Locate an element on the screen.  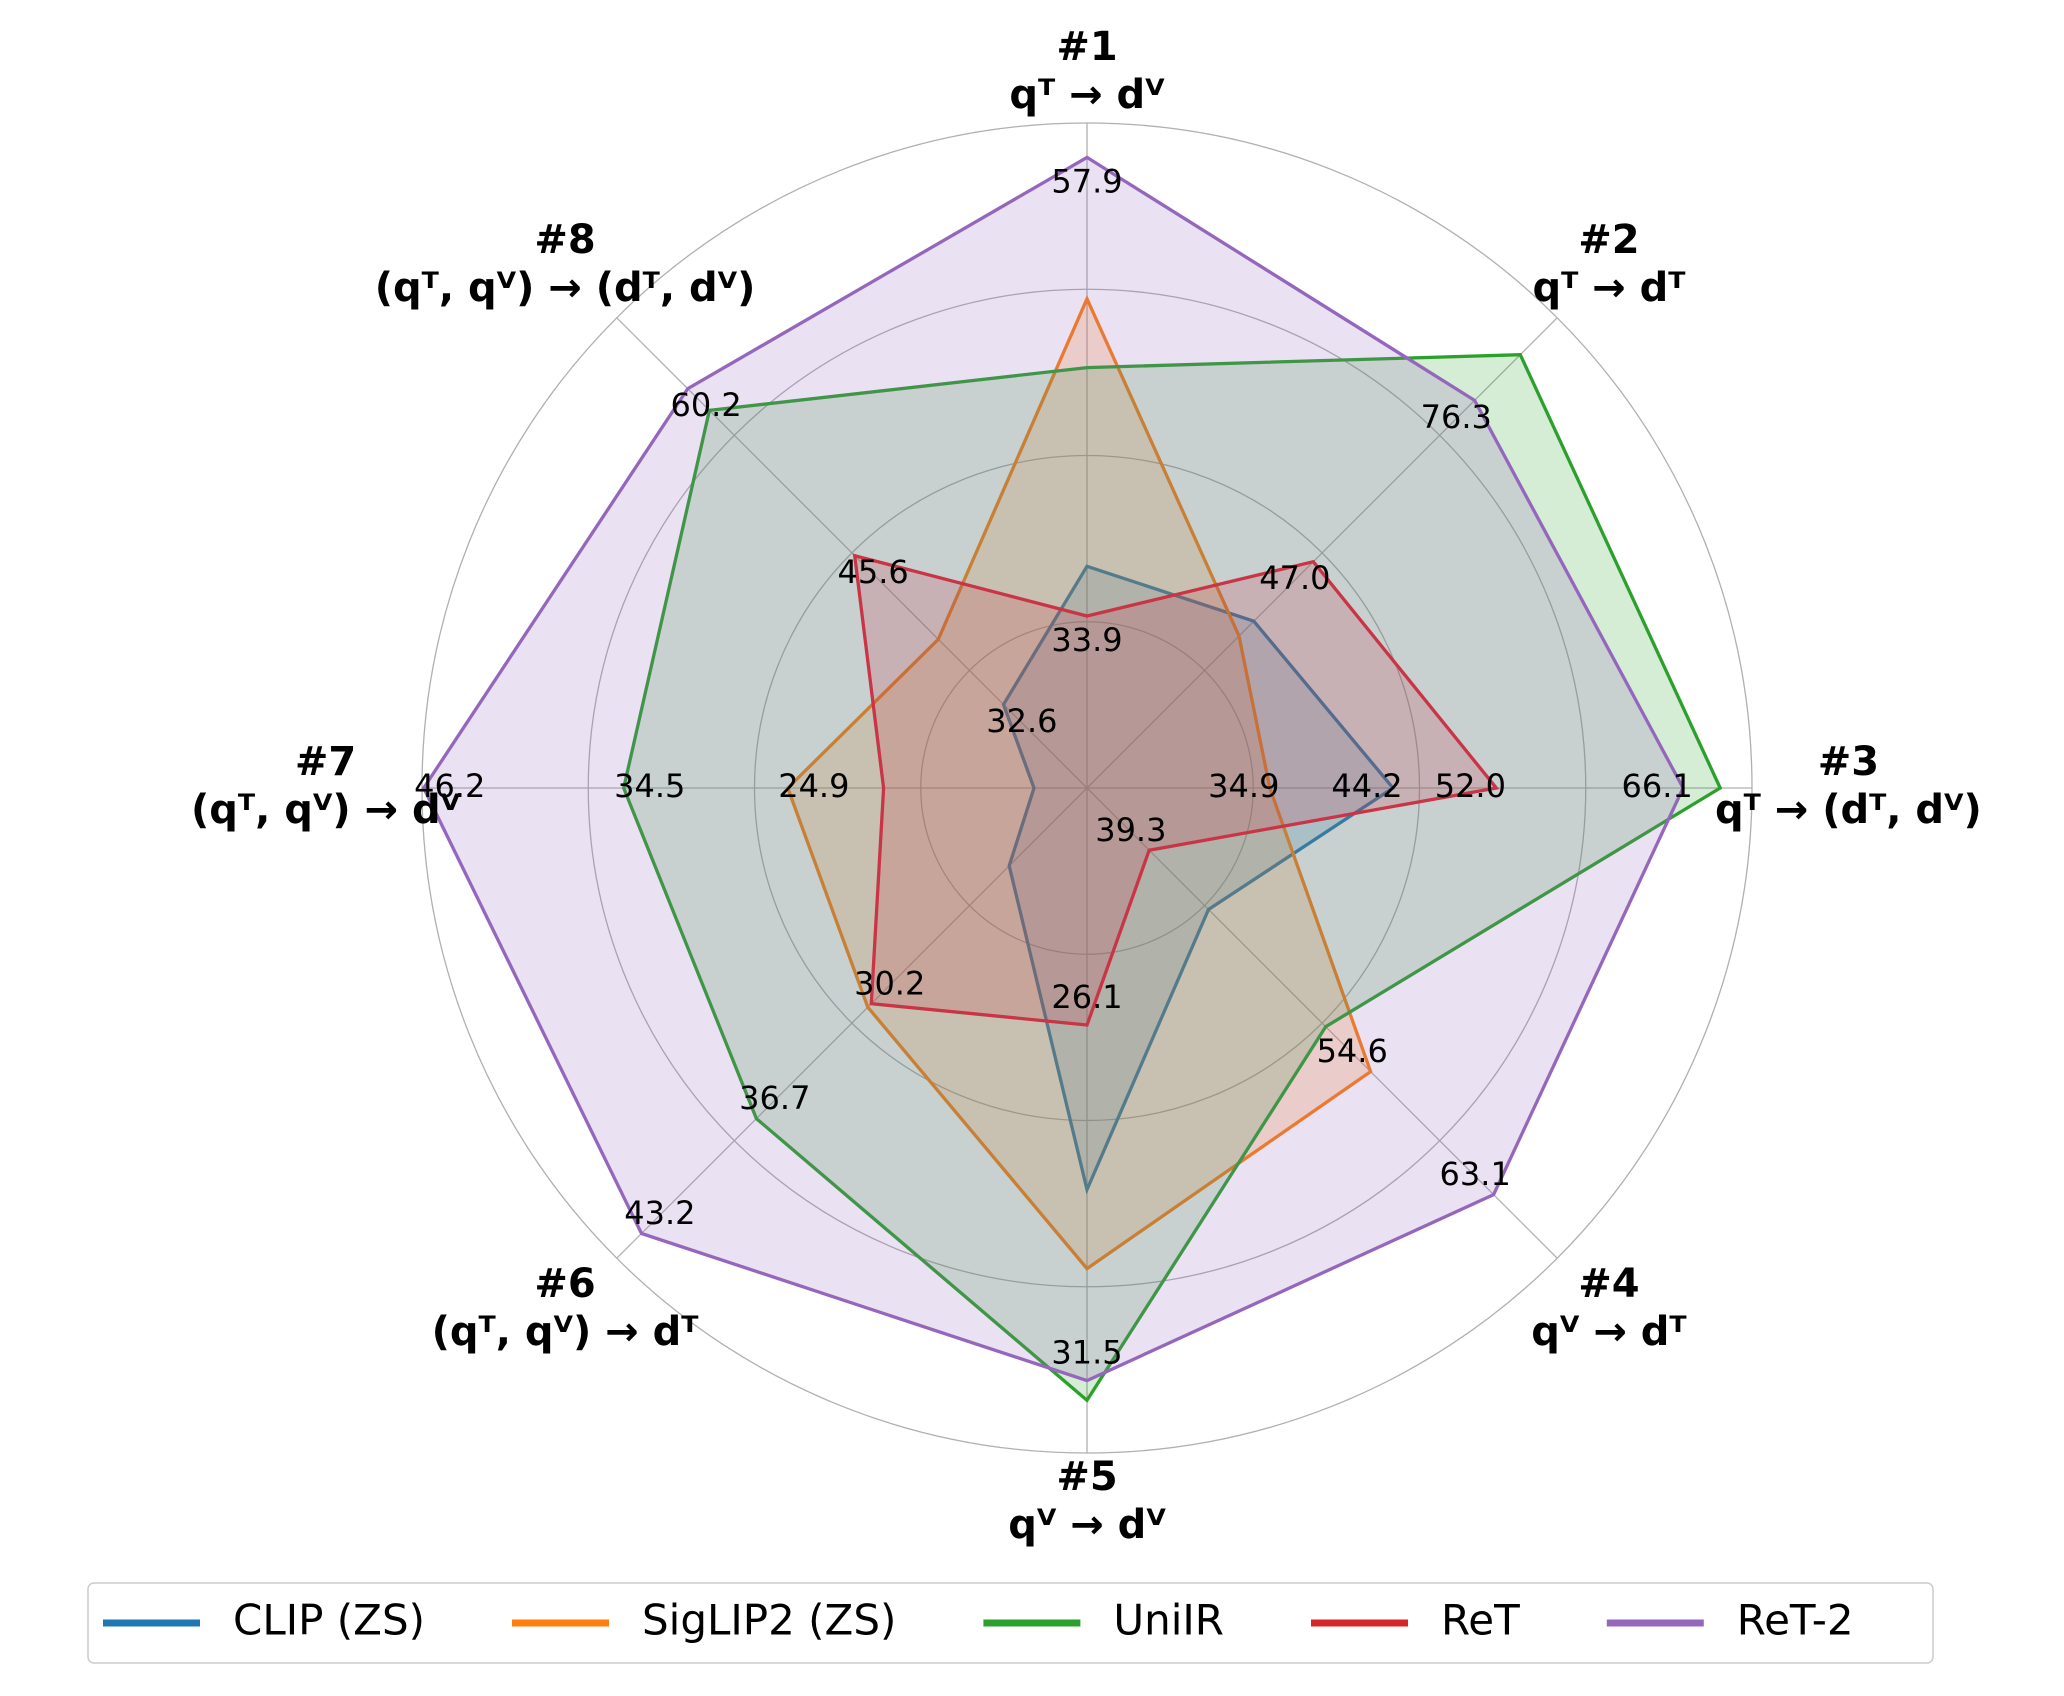
value-label: 46.2 is located at coordinates (449, 786).